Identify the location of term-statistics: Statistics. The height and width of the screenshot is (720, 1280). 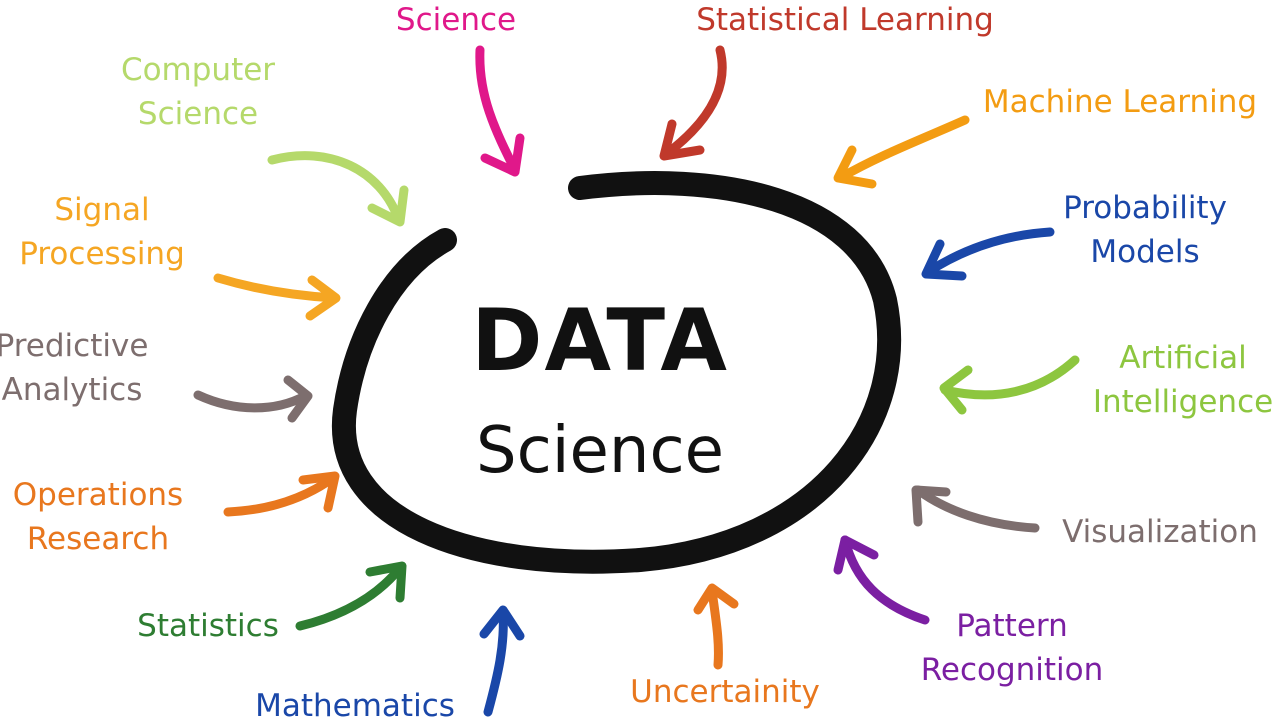
(272, 602).